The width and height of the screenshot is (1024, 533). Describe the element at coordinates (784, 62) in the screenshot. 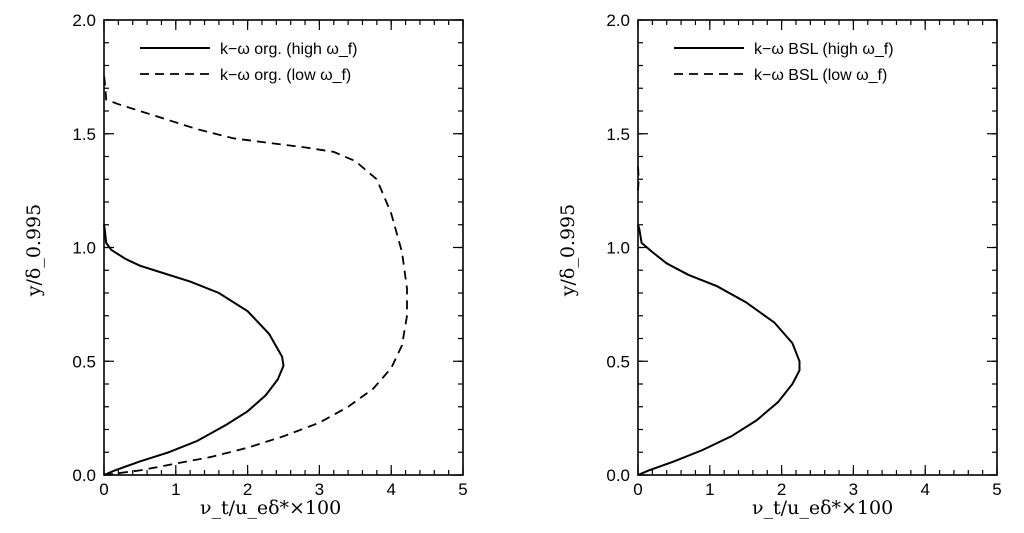

I see `legend: k−ω BSL (high ω_f) k−ω BSL (low ω_f)` at that location.